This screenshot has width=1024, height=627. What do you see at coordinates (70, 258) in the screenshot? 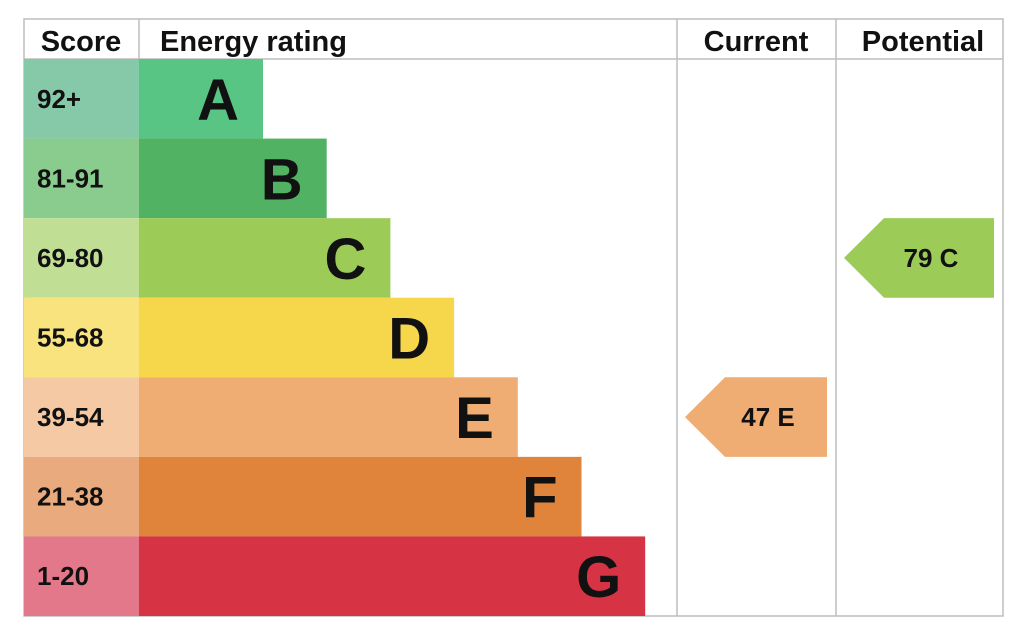
I see `score-range-c: 69-80` at bounding box center [70, 258].